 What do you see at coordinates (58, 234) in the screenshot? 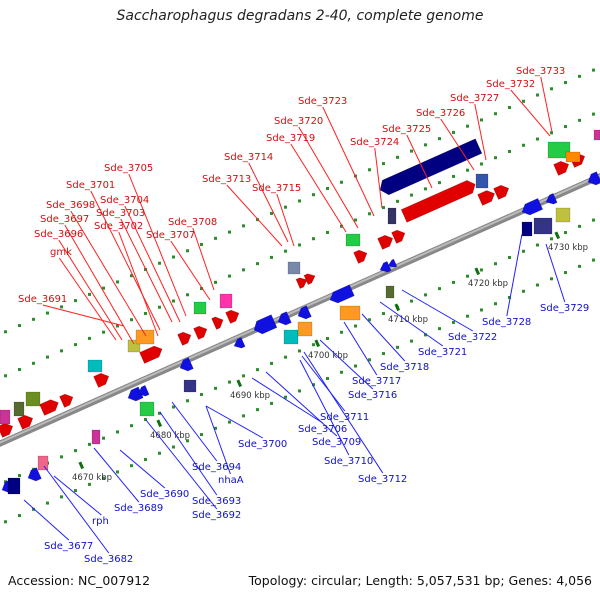
I see `gene-label-upper: Sde_3696` at bounding box center [58, 234].